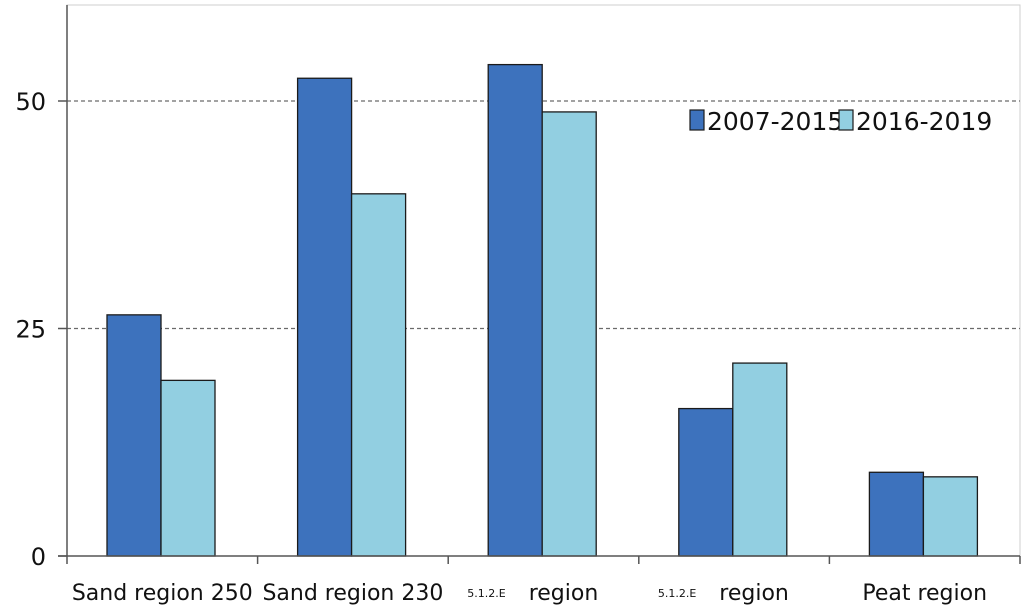 This screenshot has width=1023, height=611. What do you see at coordinates (924, 121) in the screenshot?
I see `legend-label-2016-2019: 2016-2019` at bounding box center [924, 121].